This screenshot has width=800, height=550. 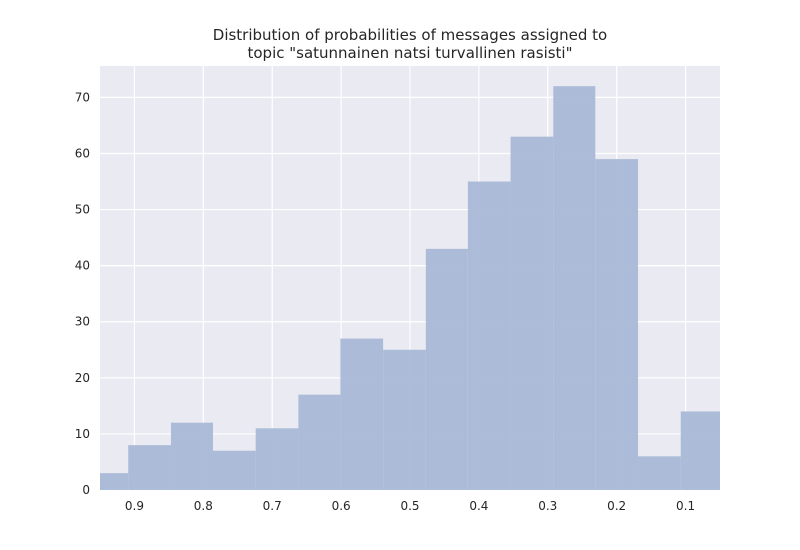 What do you see at coordinates (203, 506) in the screenshot?
I see `x-tick-label: 0.8` at bounding box center [203, 506].